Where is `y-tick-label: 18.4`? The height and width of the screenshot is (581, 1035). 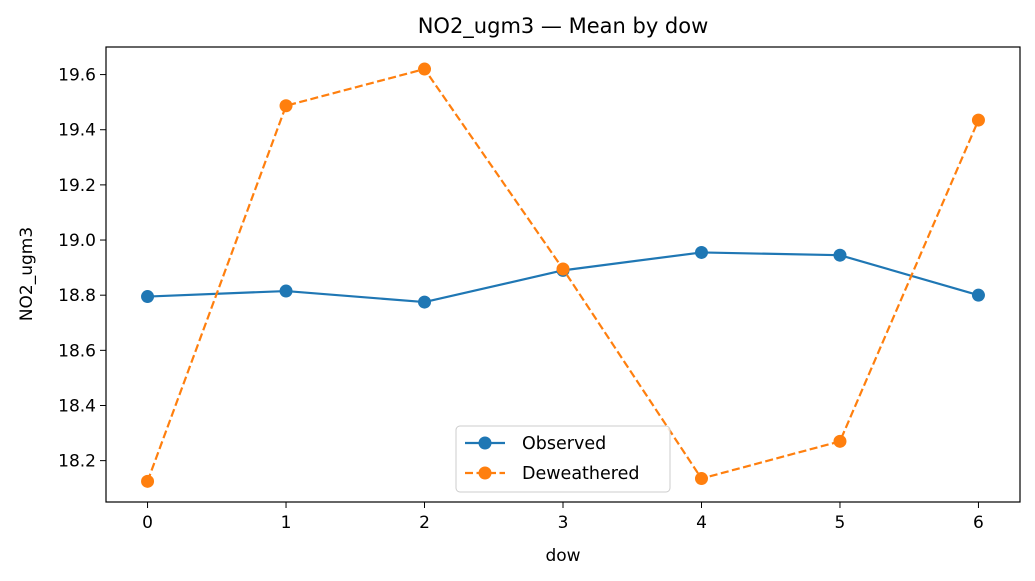
y-tick-label: 18.4 is located at coordinates (77, 406).